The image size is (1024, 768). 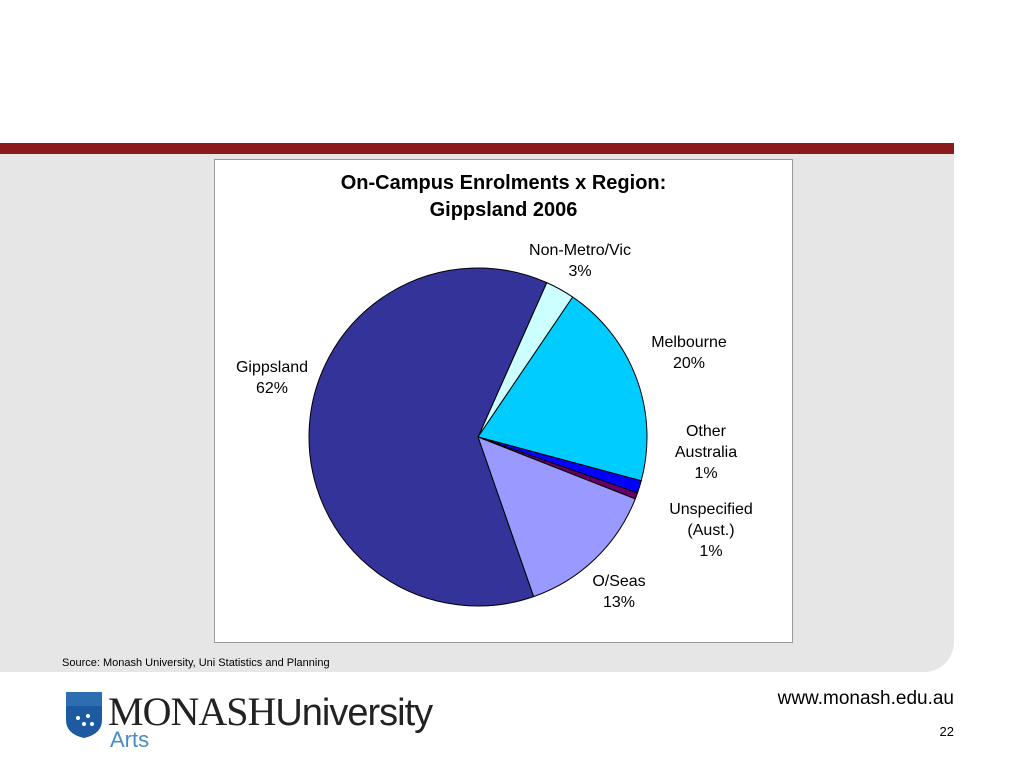 I want to click on page-number: 22, so click(x=946, y=731).